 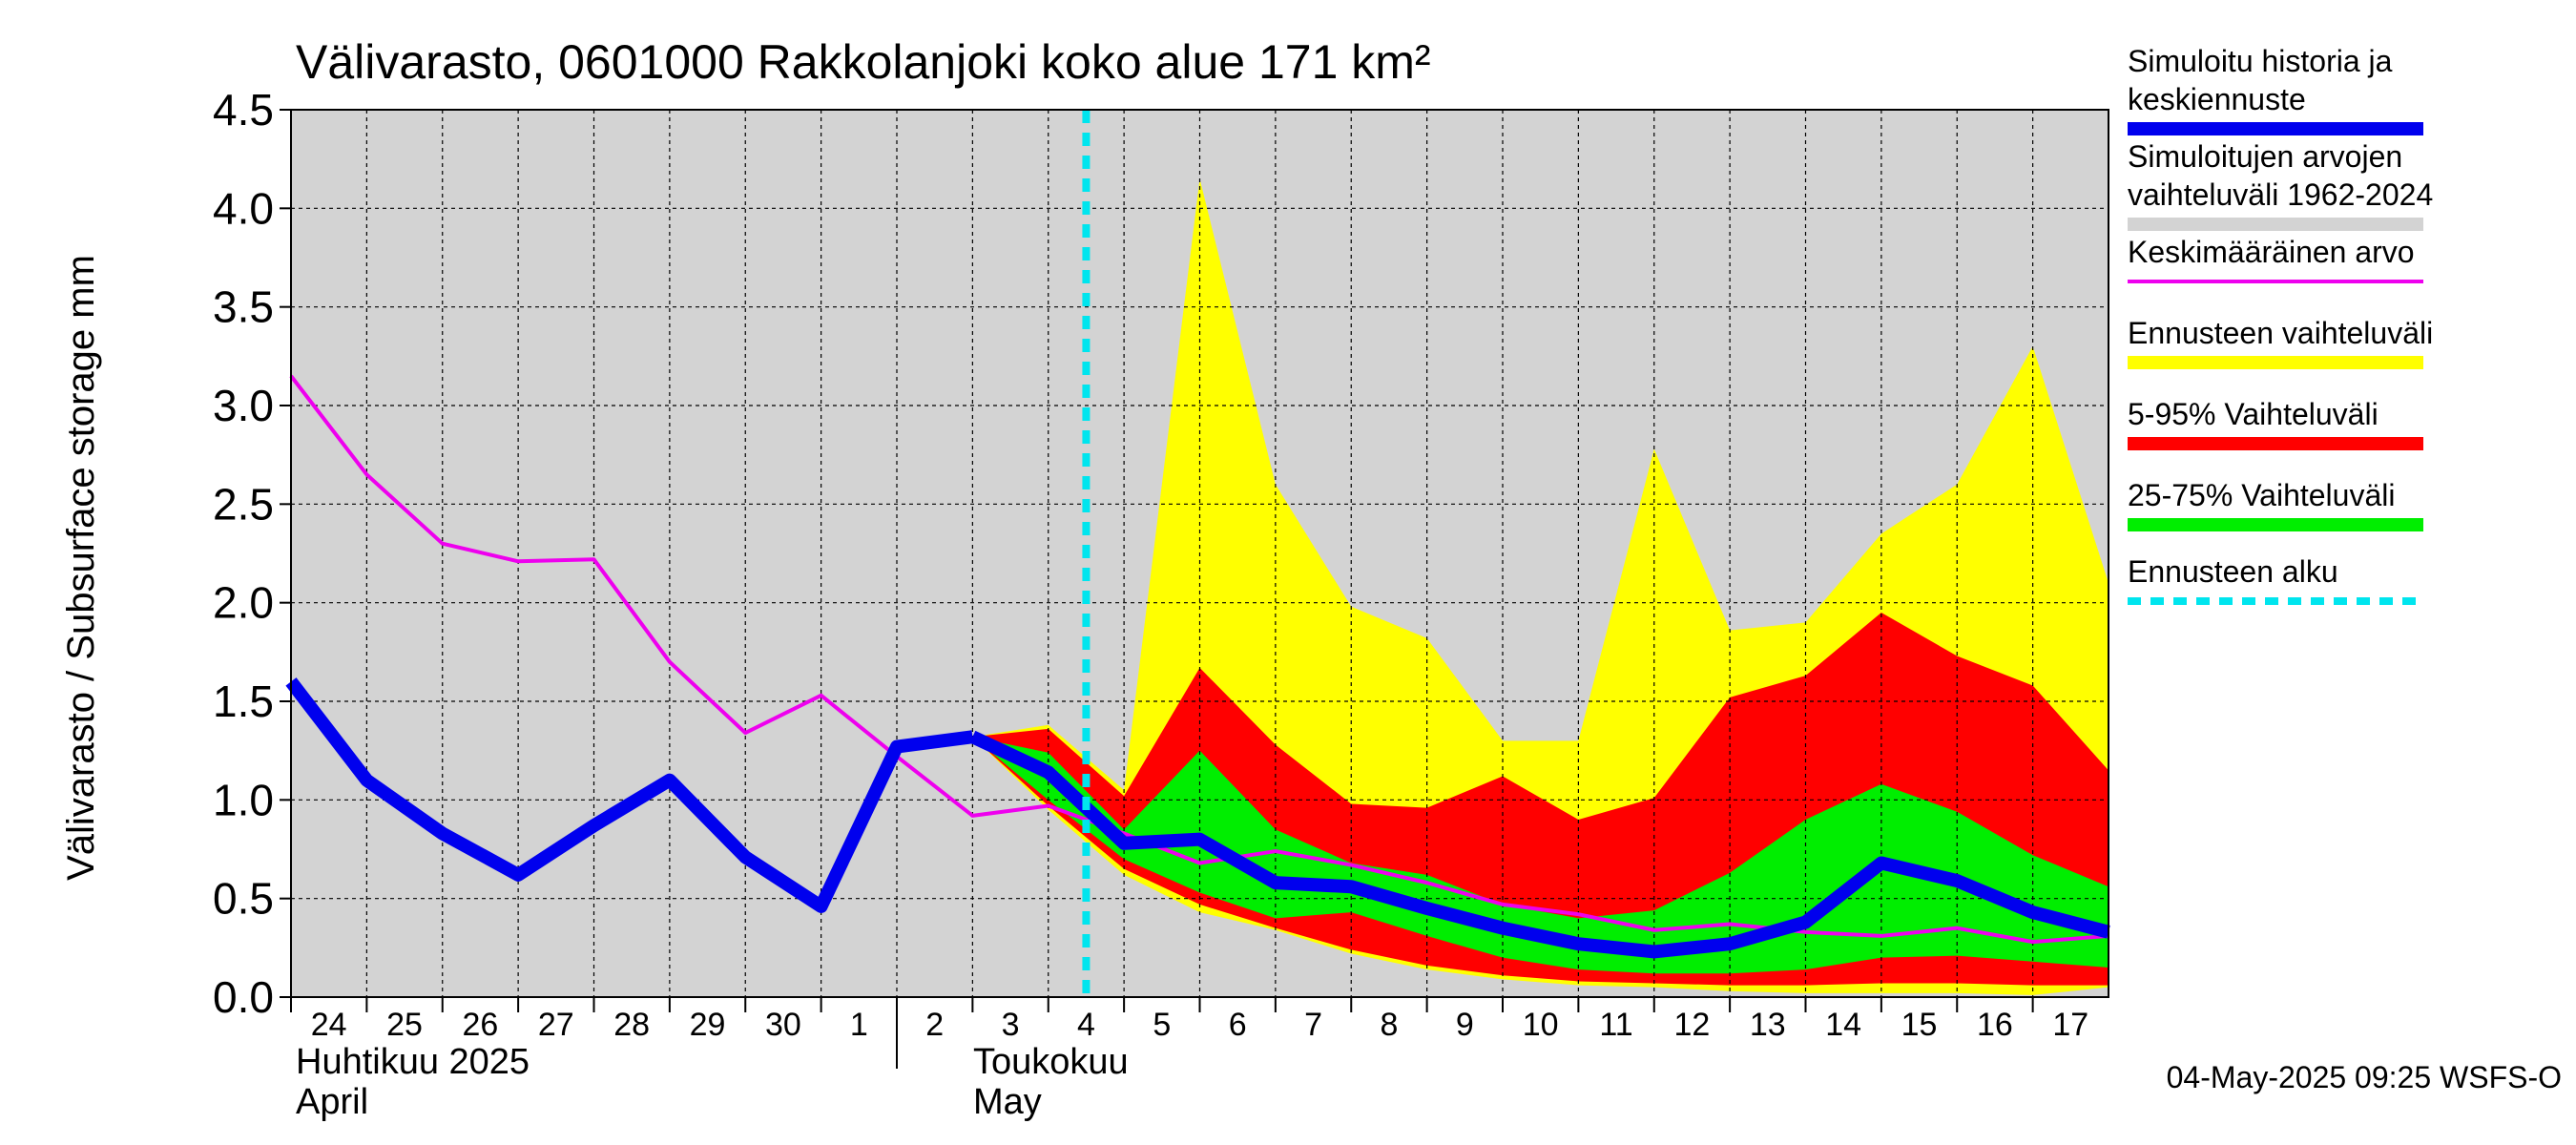 What do you see at coordinates (1692, 1025) in the screenshot?
I see `x-tick-label: 12` at bounding box center [1692, 1025].